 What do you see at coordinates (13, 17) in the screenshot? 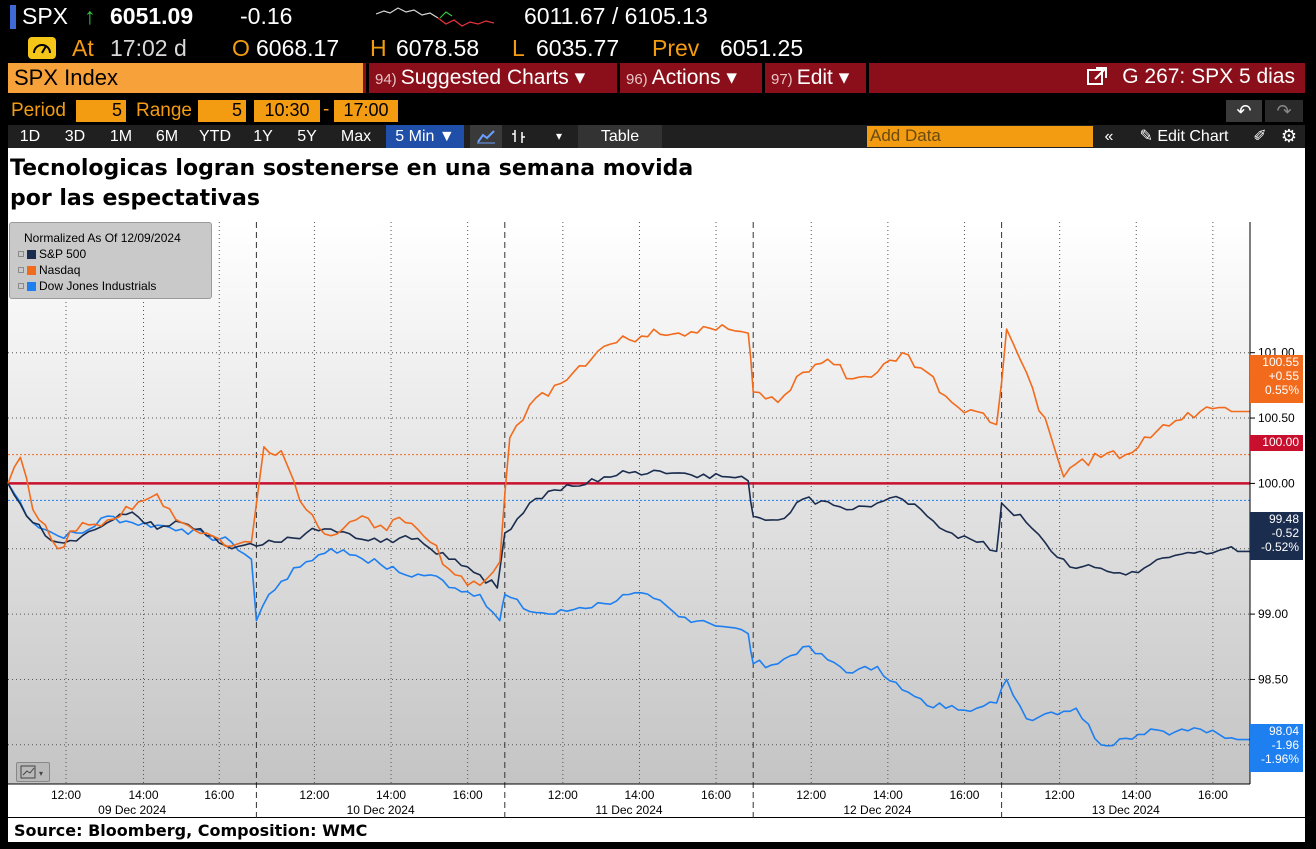
I see `security-marker` at bounding box center [13, 17].